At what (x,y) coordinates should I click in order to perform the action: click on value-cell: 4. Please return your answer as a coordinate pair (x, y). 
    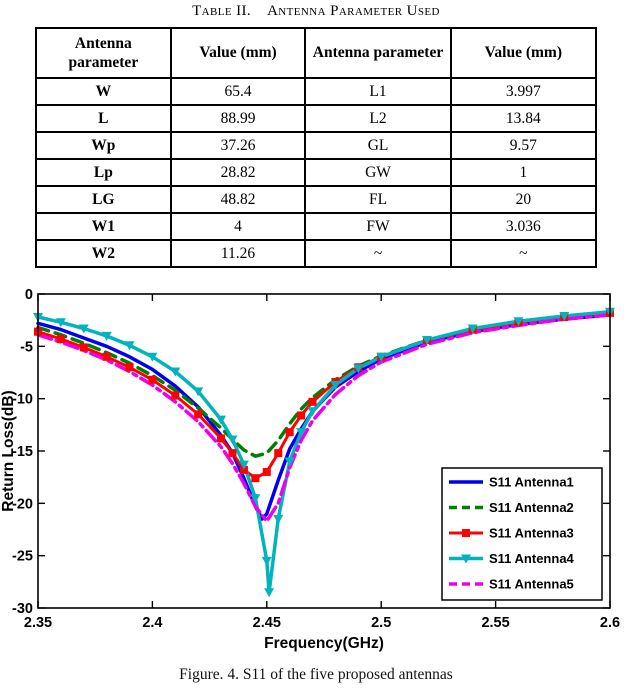
    Looking at the image, I should click on (238, 226).